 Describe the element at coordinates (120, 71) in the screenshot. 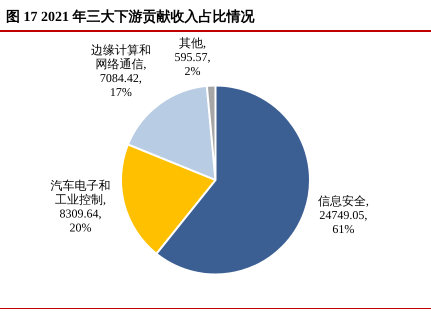

I see `slice-label: 边缘计算和网络通信, 7084.42, 17%` at that location.